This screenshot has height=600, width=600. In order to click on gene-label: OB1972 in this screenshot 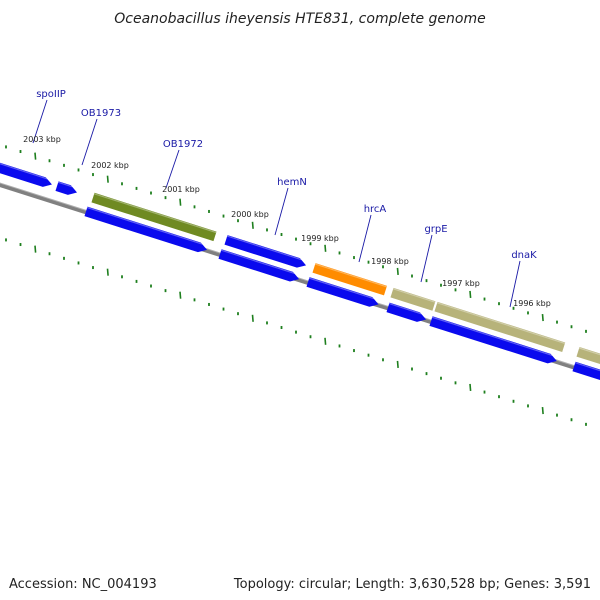, I will do `click(183, 144)`.